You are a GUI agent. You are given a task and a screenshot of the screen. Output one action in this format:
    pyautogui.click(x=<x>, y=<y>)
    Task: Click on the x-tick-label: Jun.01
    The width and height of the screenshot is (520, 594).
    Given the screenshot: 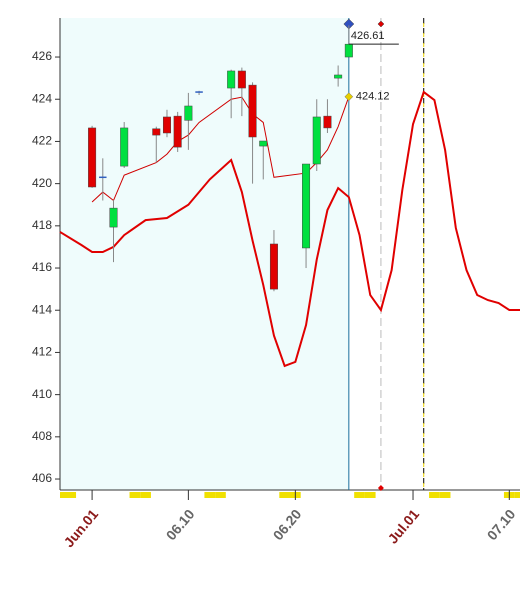 What is the action you would take?
    pyautogui.click(x=80, y=528)
    